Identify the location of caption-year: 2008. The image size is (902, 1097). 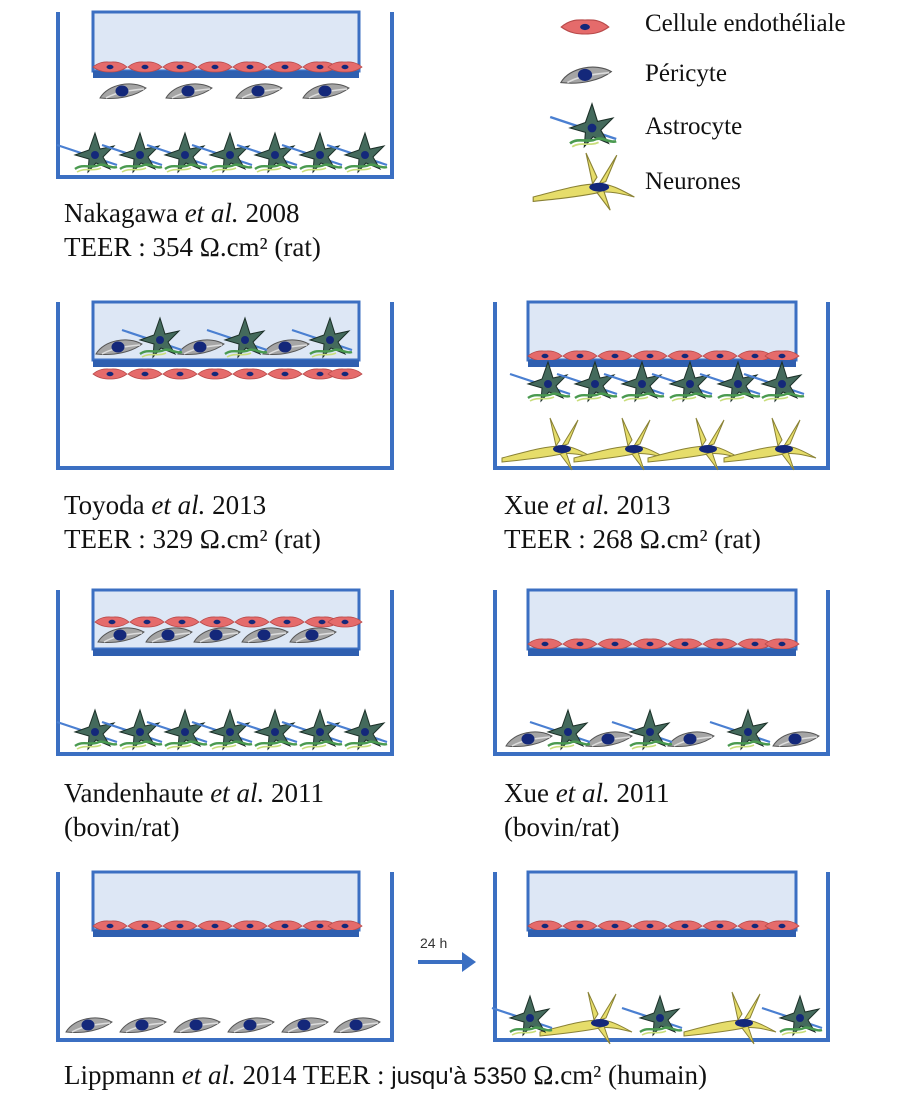
(272, 213).